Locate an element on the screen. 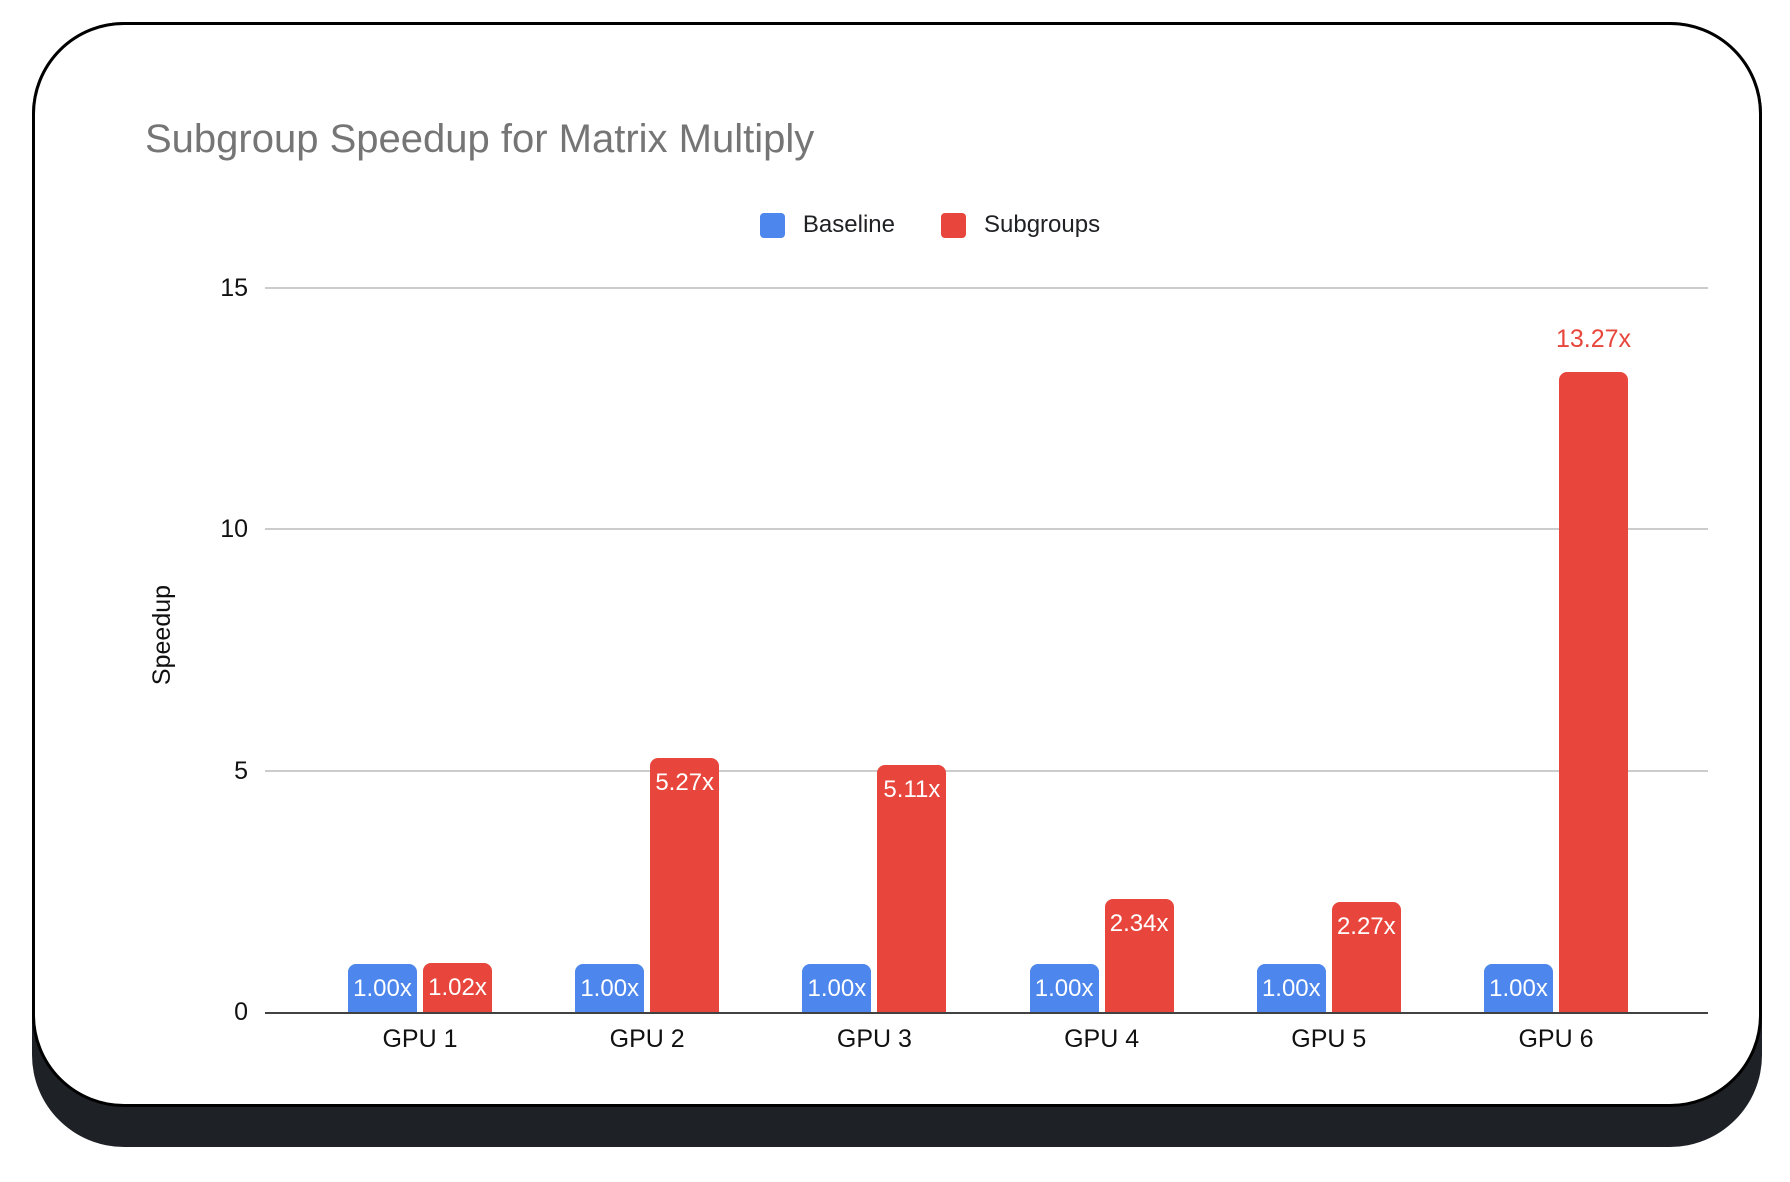 This screenshot has height=1182, width=1790. bar-value-label: 5.11x is located at coordinates (912, 789).